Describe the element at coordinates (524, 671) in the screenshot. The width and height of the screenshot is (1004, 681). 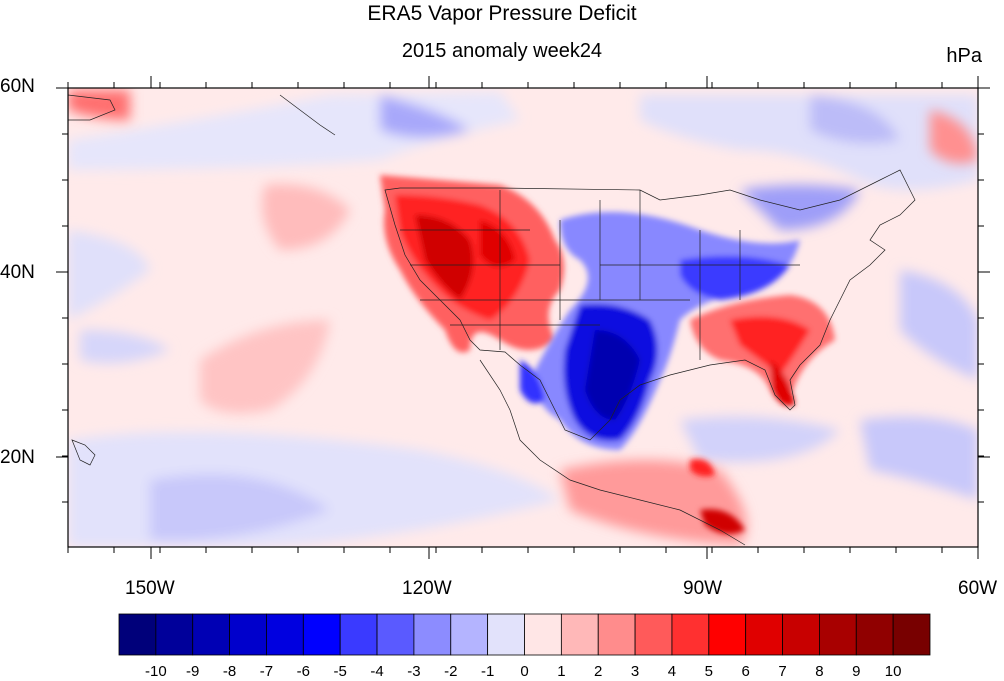
I see `colorbar-tick-label: 0` at that location.